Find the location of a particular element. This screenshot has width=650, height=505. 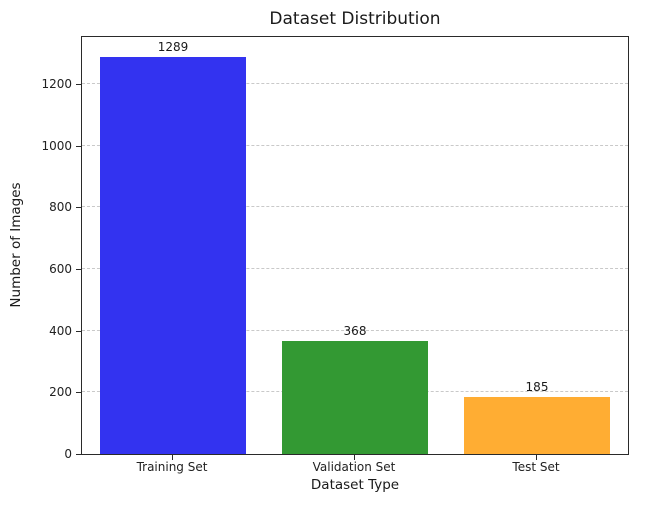

bar-test-set is located at coordinates (537, 425).